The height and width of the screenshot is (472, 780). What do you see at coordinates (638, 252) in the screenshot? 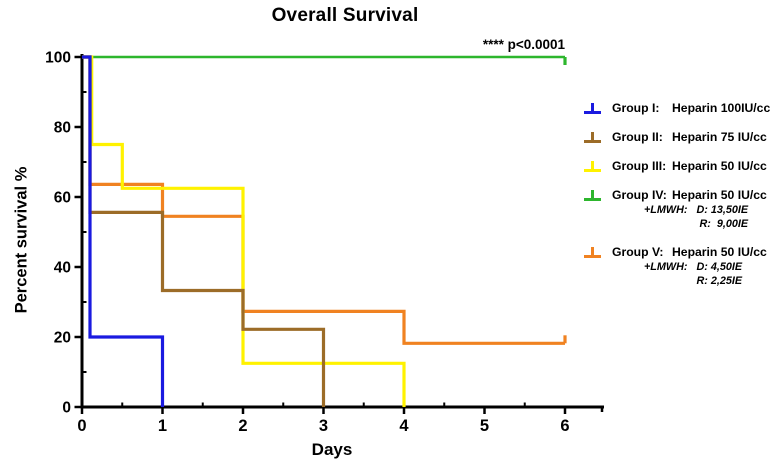
I see `legend-group-label: Group V:` at bounding box center [638, 252].